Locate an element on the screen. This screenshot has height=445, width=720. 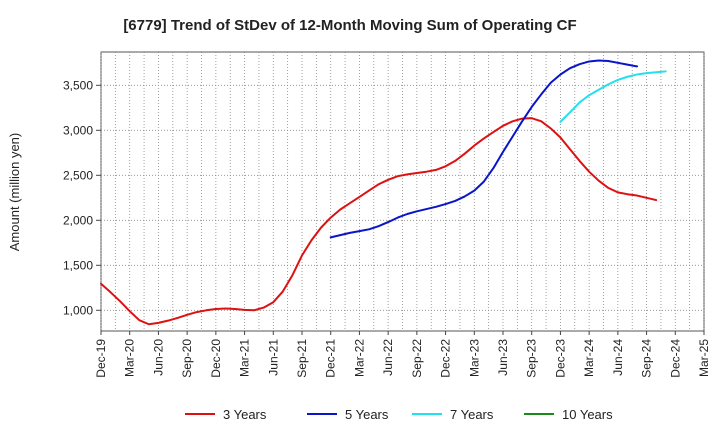
legend-label-5-years: 5 Years is located at coordinates (367, 414).